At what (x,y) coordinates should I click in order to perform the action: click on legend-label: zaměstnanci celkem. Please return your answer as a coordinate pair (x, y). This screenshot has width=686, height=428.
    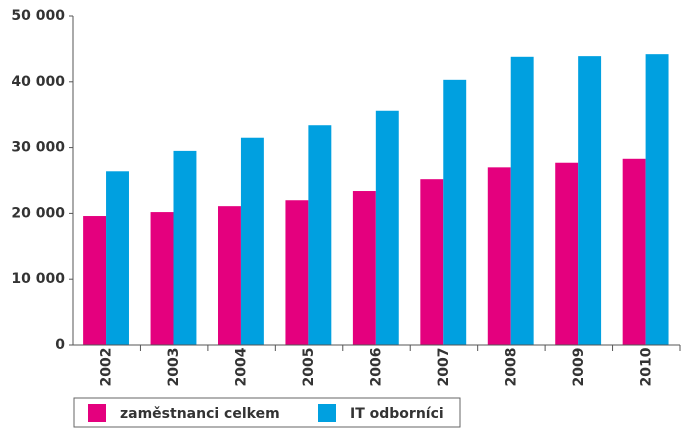
    Looking at the image, I should click on (200, 414).